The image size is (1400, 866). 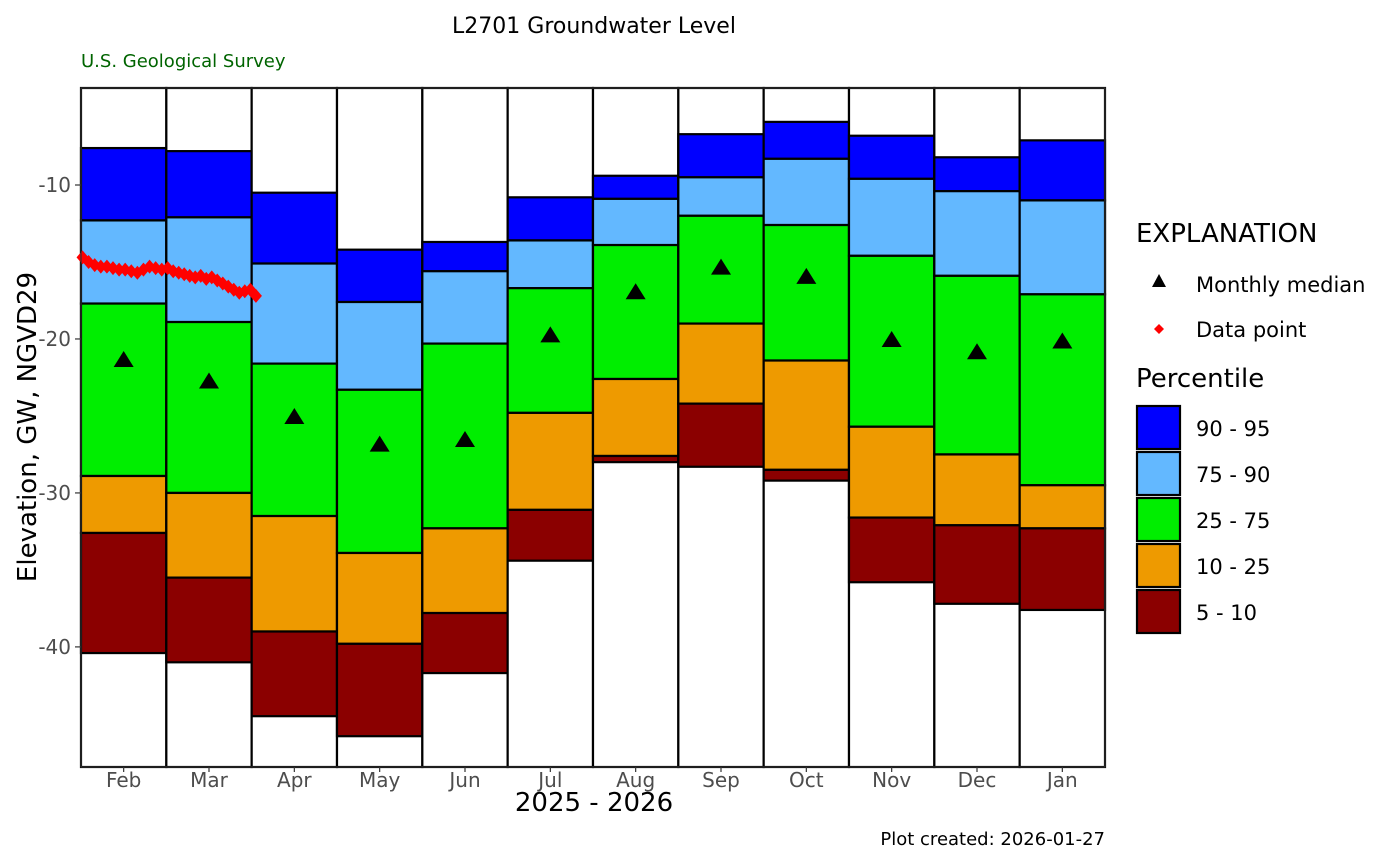 What do you see at coordinates (550, 535) in the screenshot?
I see `band-5-10-jul` at bounding box center [550, 535].